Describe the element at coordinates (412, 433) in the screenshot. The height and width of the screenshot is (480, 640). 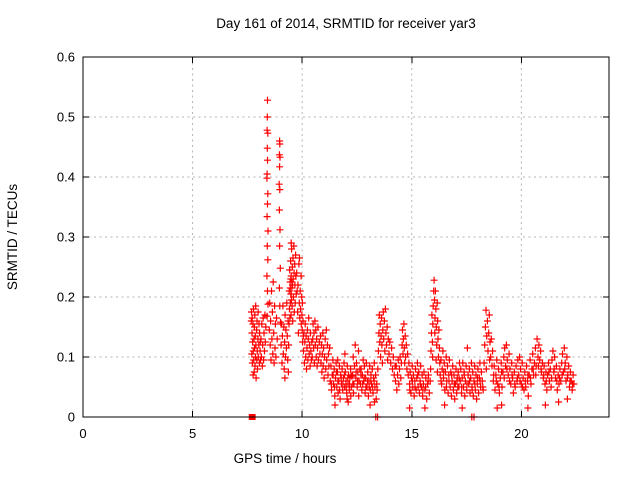
I see `x-tick-label: 15` at that location.